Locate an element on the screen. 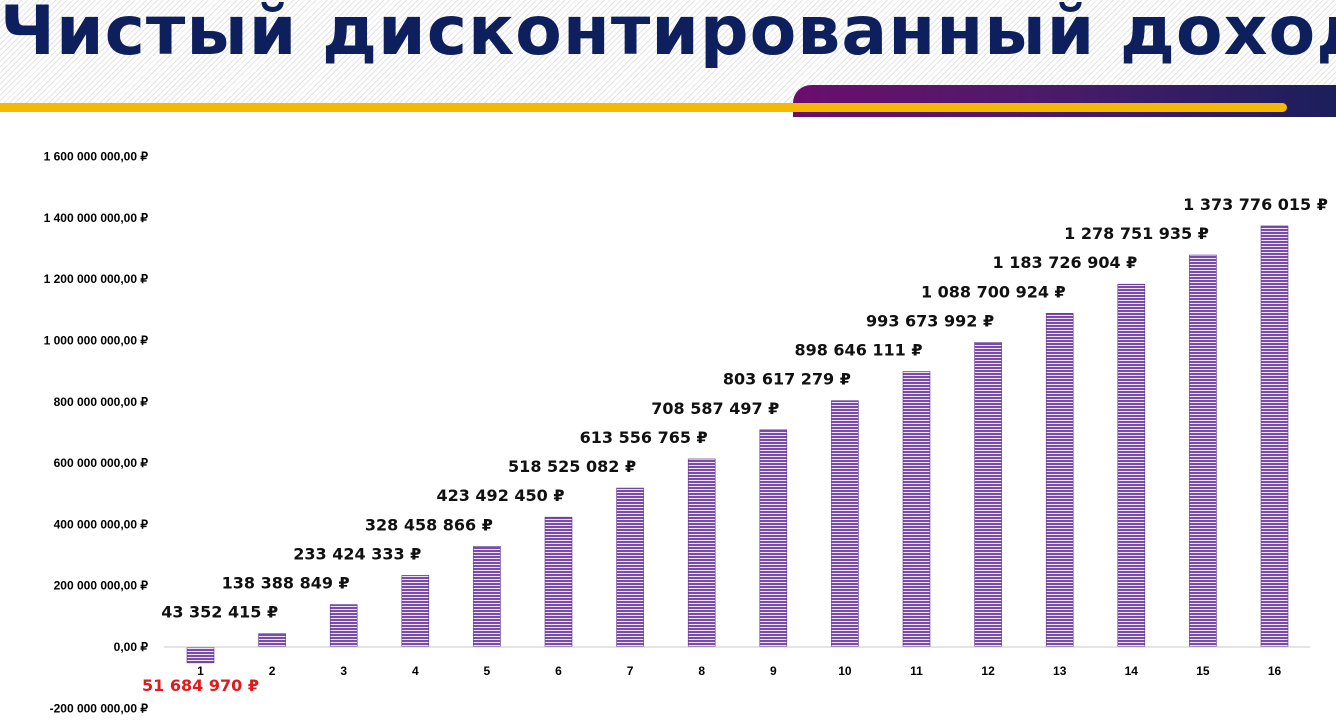  x-tick-label: 1 is located at coordinates (200, 671).